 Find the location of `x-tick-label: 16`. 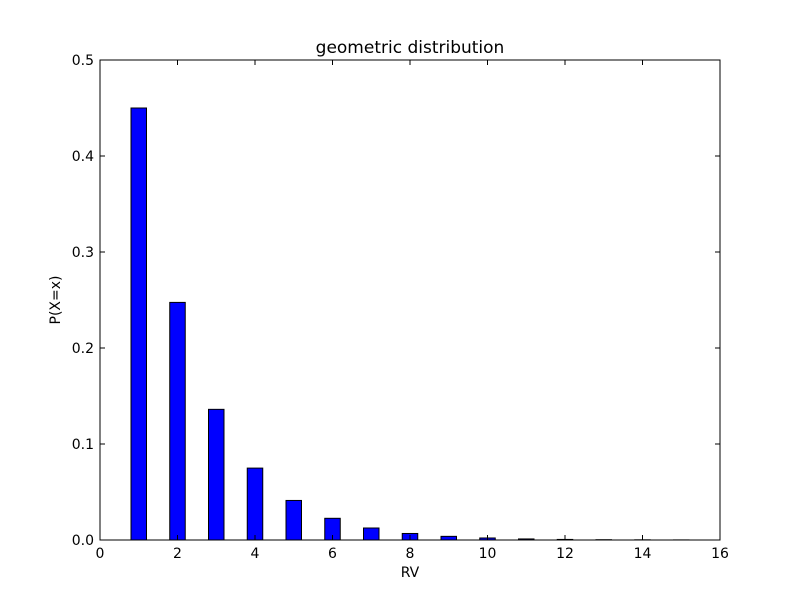

x-tick-label: 16 is located at coordinates (720, 554).